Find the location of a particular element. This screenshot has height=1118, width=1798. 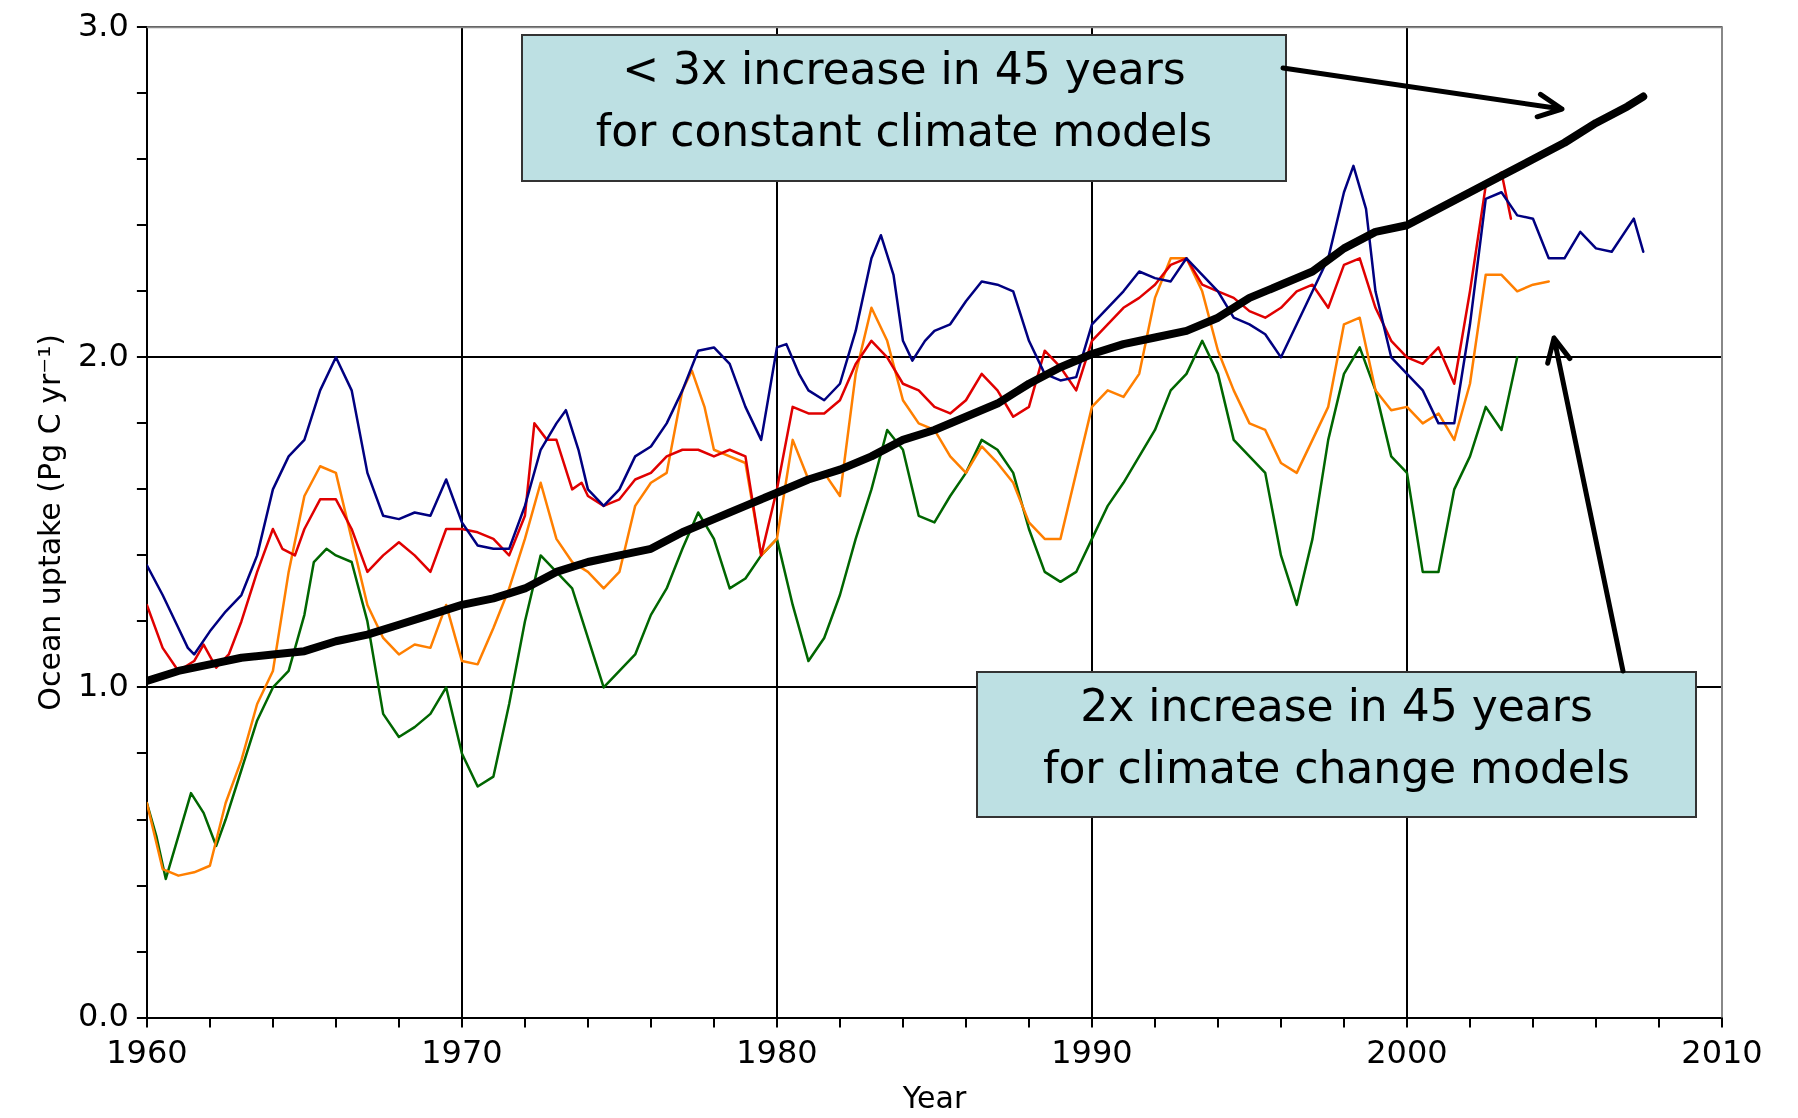

y-axis-title: Ocean uptake (Pg C yr⁻¹) is located at coordinates (49, 522).